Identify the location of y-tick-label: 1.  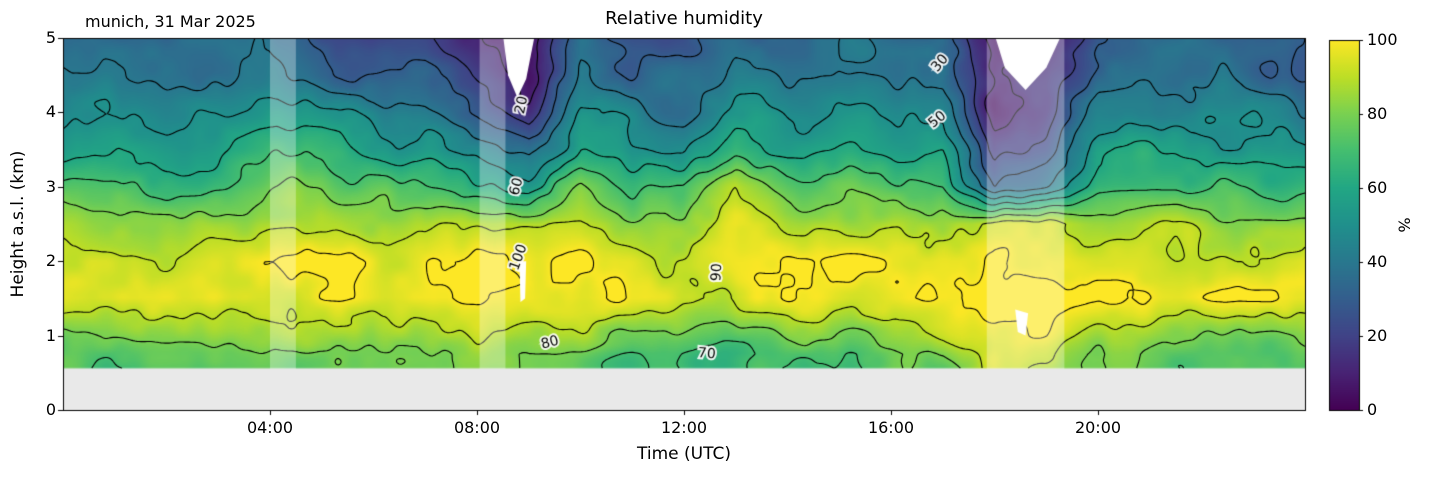
(50, 335).